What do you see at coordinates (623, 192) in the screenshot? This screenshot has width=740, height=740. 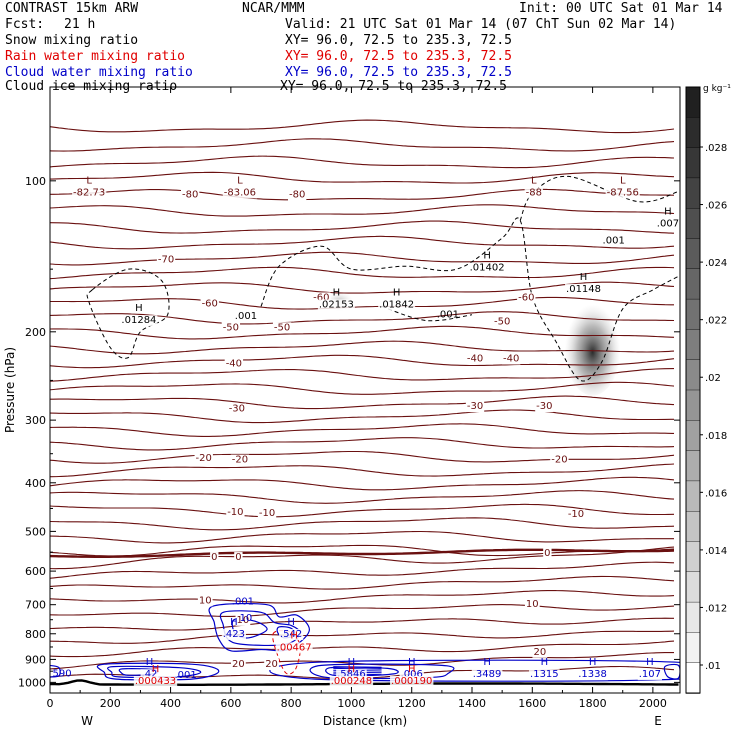 I see `extremum-value: -87.56` at bounding box center [623, 192].